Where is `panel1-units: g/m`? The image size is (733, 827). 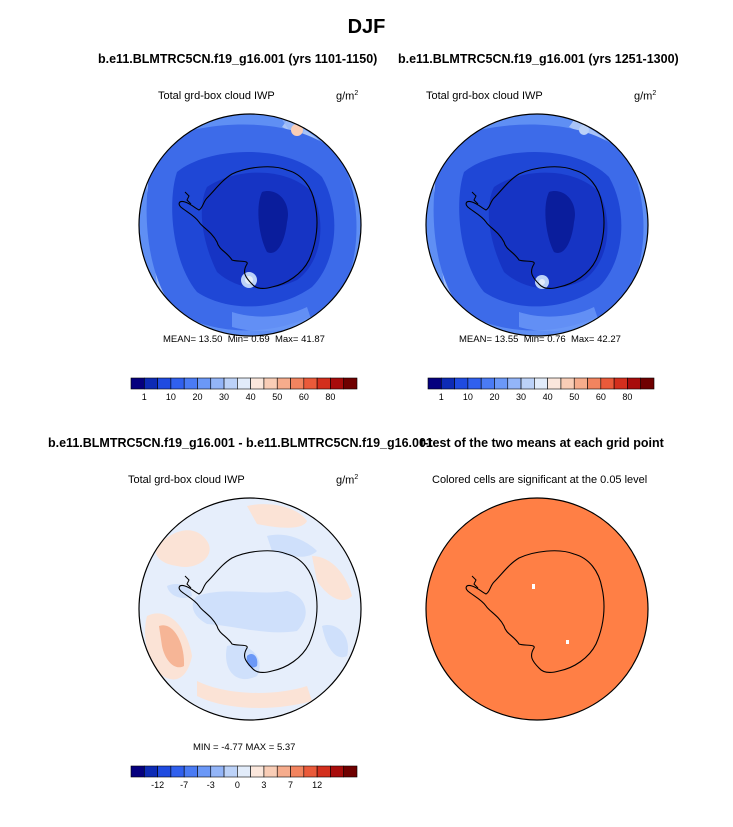
panel1-units: g/m is located at coordinates (345, 96).